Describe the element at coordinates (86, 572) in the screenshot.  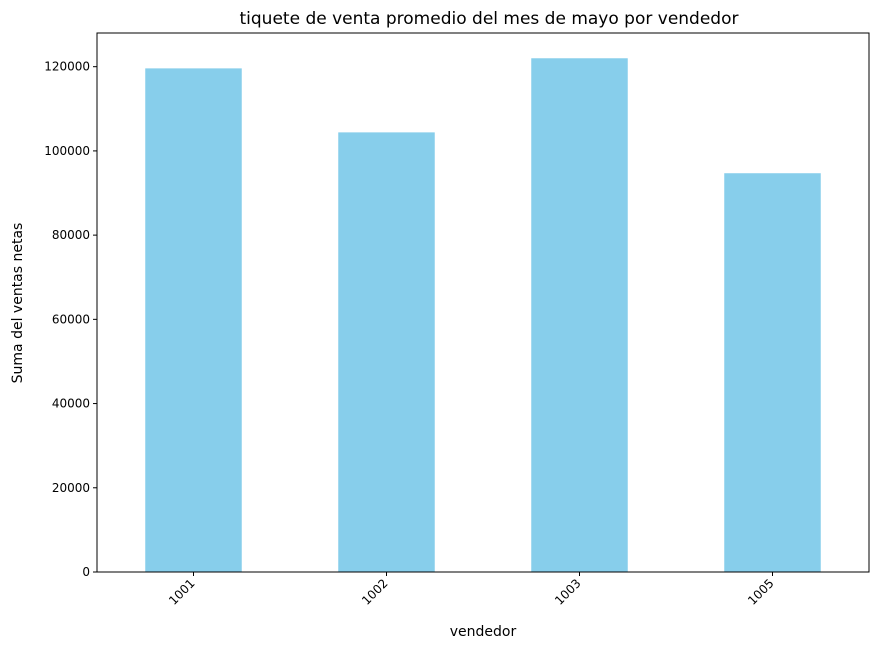
I see `y-tick-label: 0` at that location.